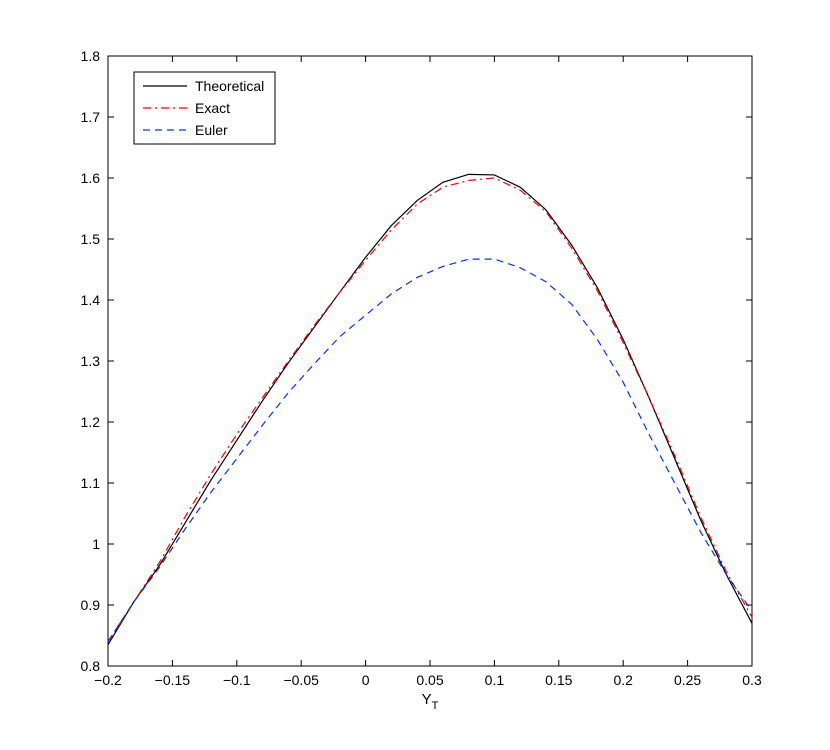  I want to click on y-tick-label: 0.9, so click(91, 605).